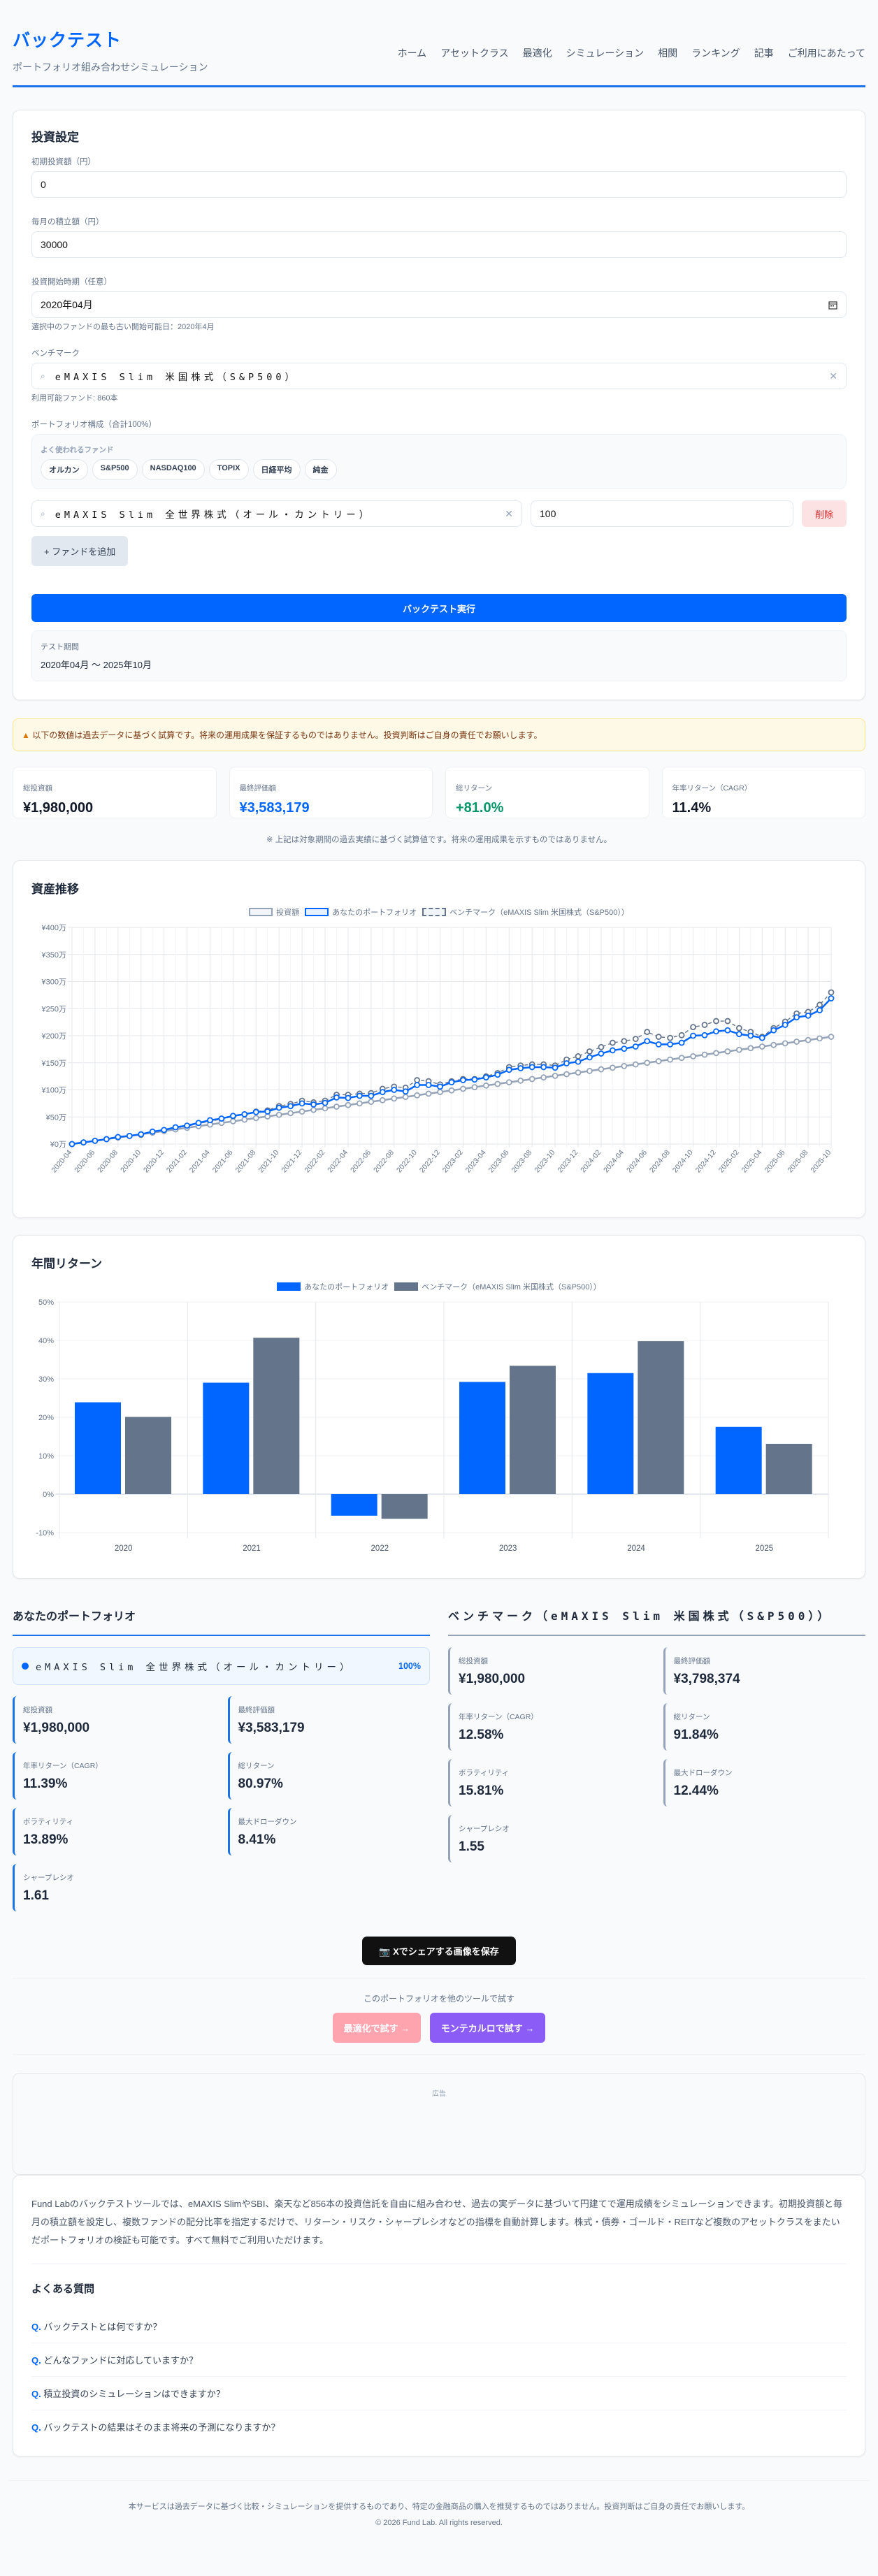 Image resolution: width=878 pixels, height=2576 pixels. I want to click on try-optimize-button: 最適化で試す →, so click(377, 2028).